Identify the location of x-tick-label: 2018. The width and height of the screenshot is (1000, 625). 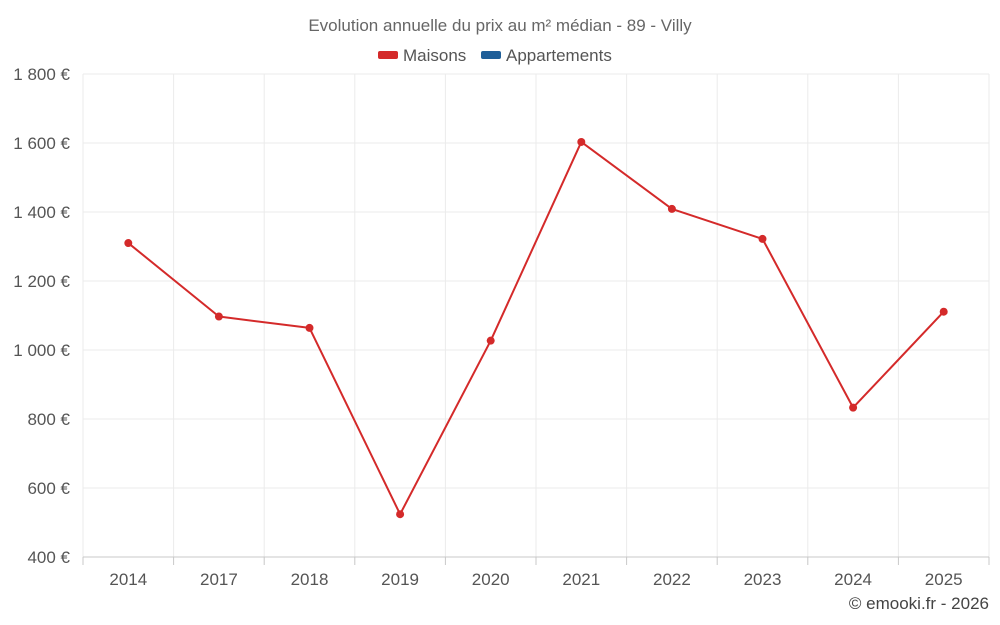
(310, 579).